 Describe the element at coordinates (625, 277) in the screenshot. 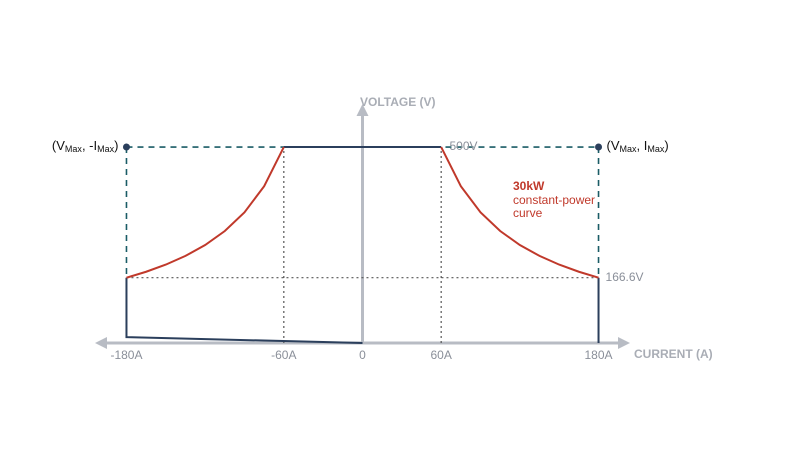

I see `y-tick-label: 166.6V` at that location.